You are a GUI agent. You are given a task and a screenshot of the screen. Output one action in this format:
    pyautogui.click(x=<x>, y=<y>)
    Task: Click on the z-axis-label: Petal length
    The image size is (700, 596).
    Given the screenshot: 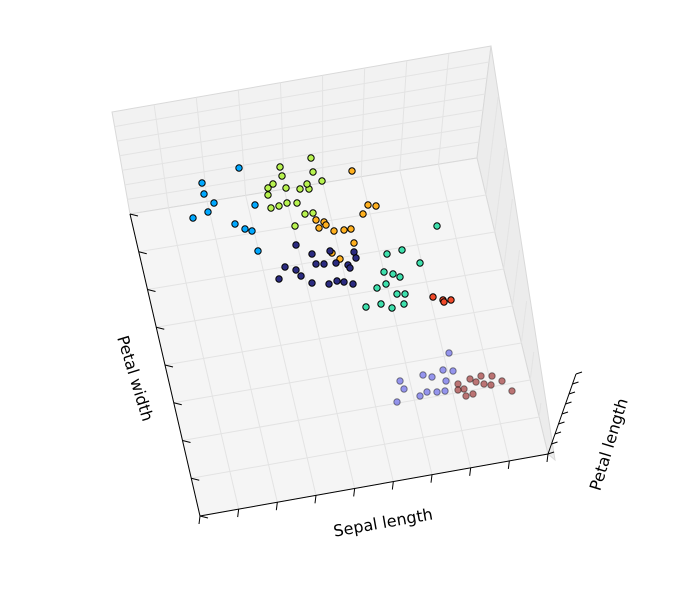 What is the action you would take?
    pyautogui.click(x=609, y=444)
    